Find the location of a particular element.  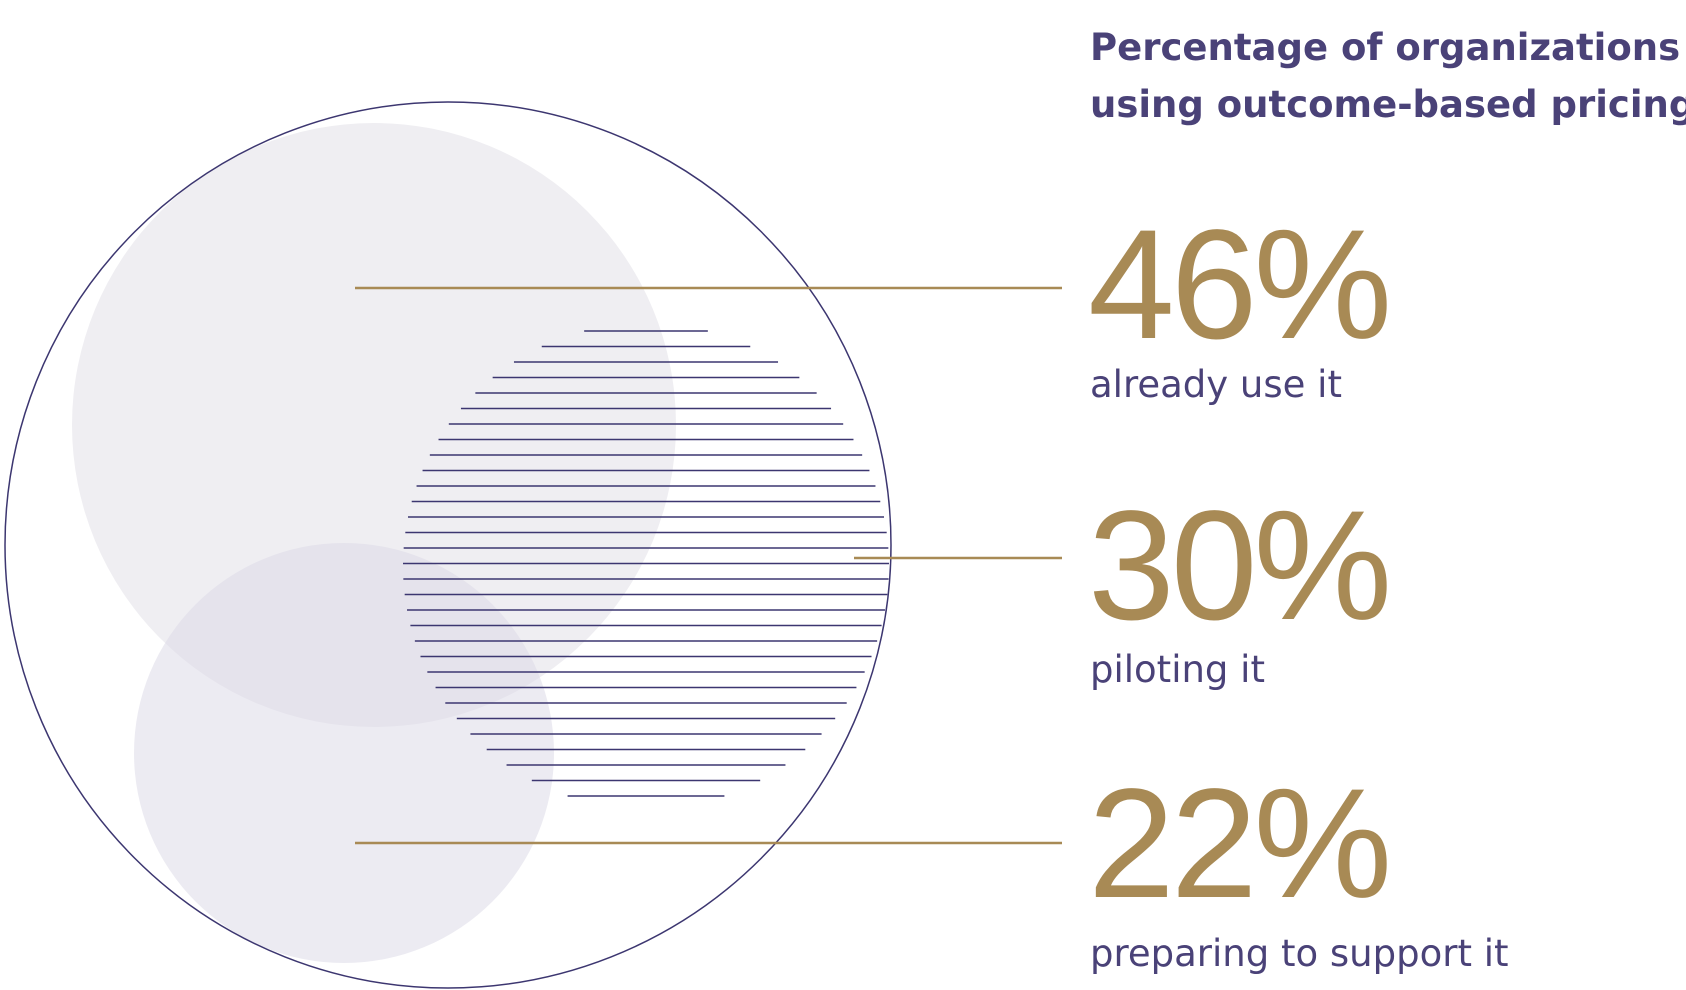

title: Percentage of organizations is located at coordinates (1385, 47).